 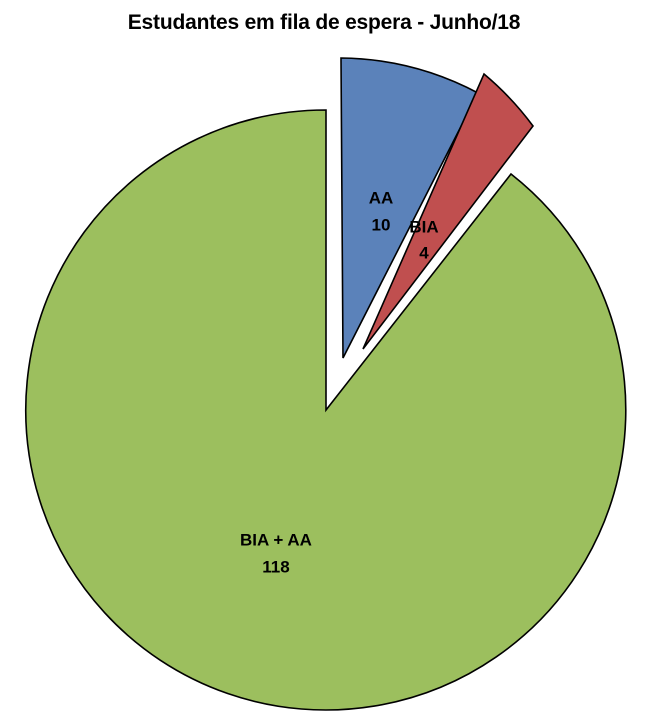 What do you see at coordinates (381, 197) in the screenshot?
I see `pie-label-aa-name: AA` at bounding box center [381, 197].